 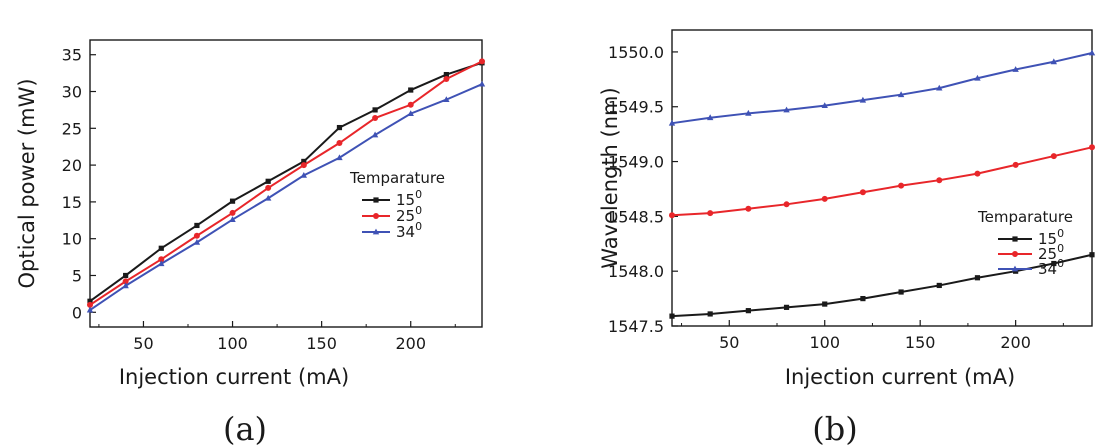 What do you see at coordinates (636, 162) in the screenshot?
I see `y-tick-label: 1549.0` at bounding box center [636, 162].